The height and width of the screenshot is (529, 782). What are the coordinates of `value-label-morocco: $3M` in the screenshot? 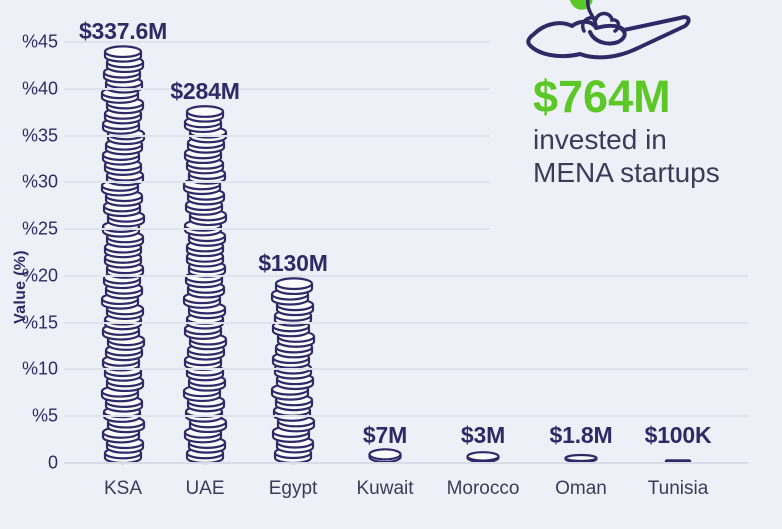 It's located at (483, 435).